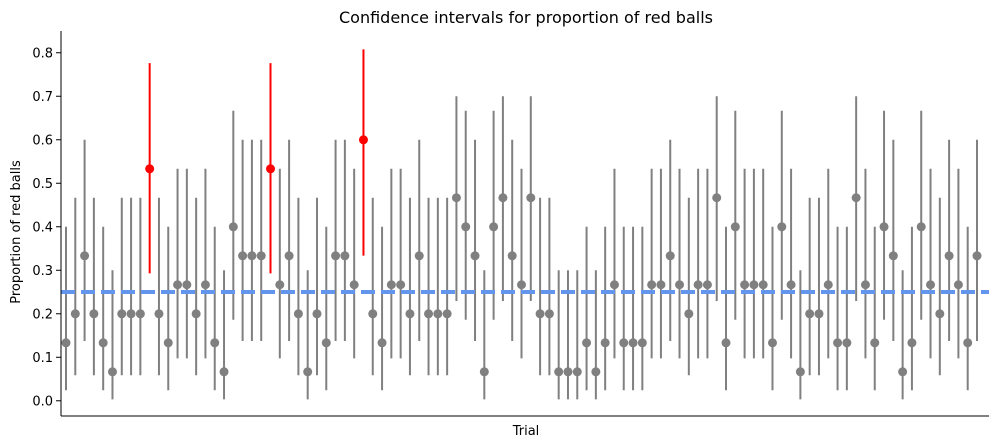  What do you see at coordinates (16, 232) in the screenshot?
I see `y-axis-label: Proportion of red balls` at bounding box center [16, 232].